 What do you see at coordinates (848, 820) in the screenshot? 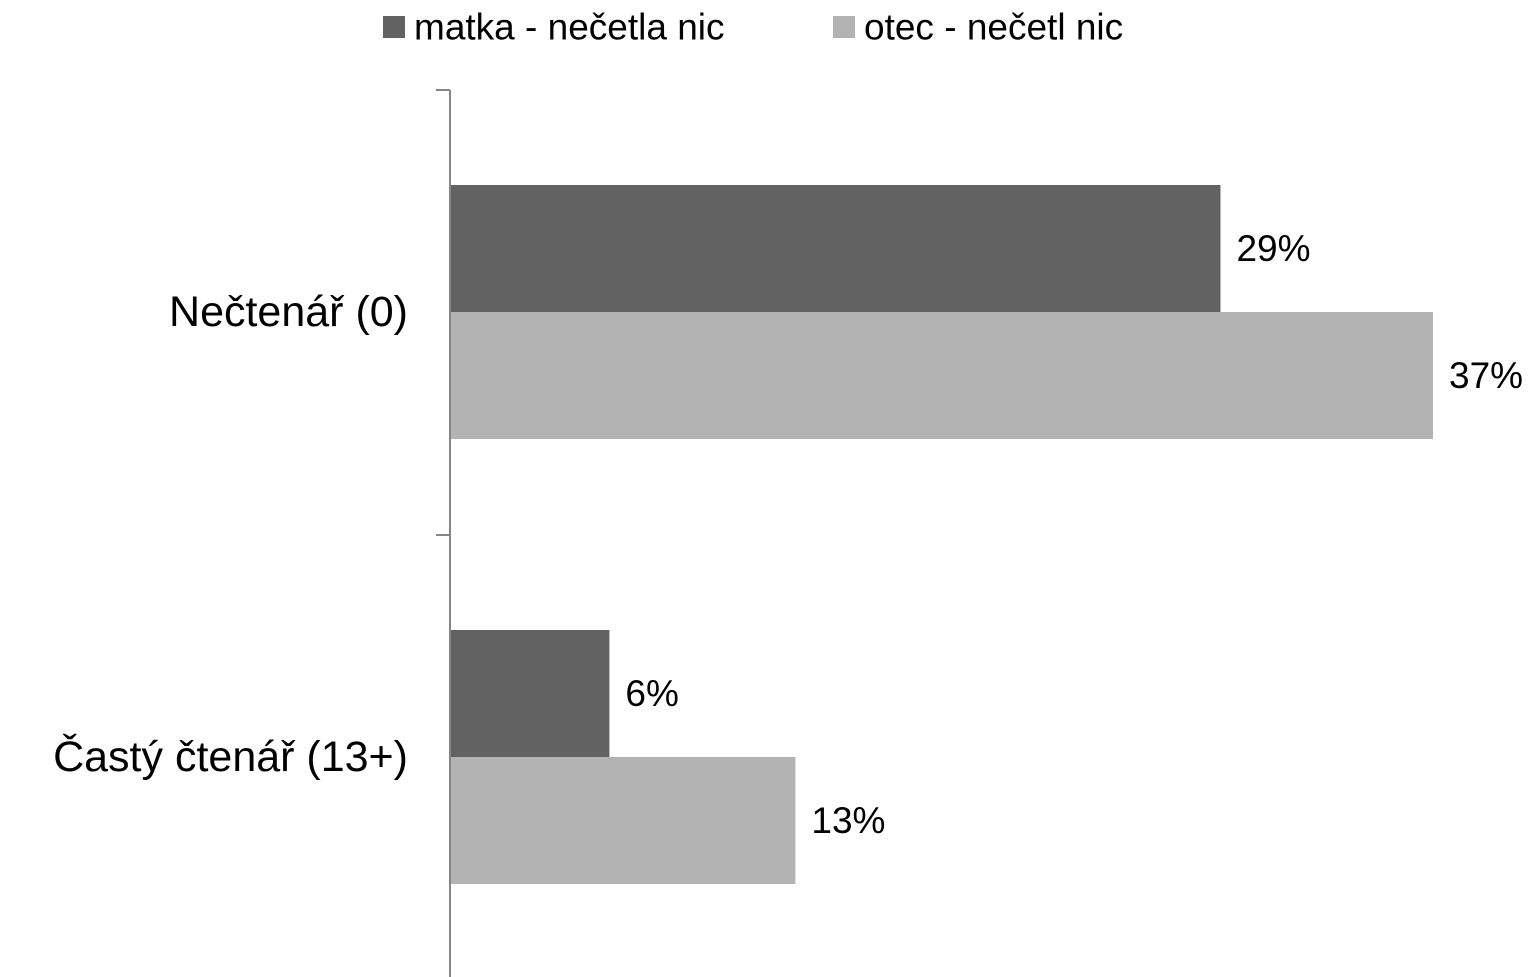
I see `data-label: 13%` at bounding box center [848, 820].